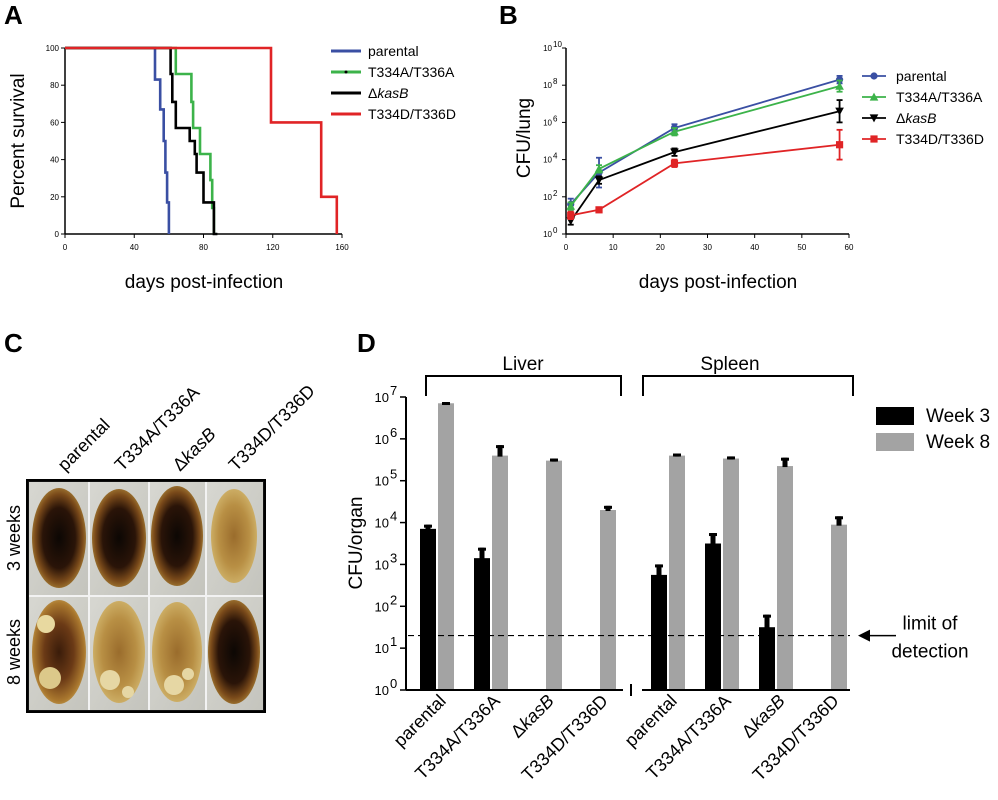  Describe the element at coordinates (59, 538) in the screenshot. I see `liver-parental-3w` at that location.